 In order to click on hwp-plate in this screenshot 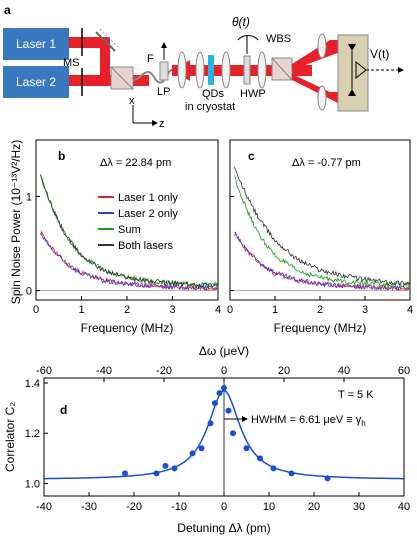, I will do `click(247, 70)`.